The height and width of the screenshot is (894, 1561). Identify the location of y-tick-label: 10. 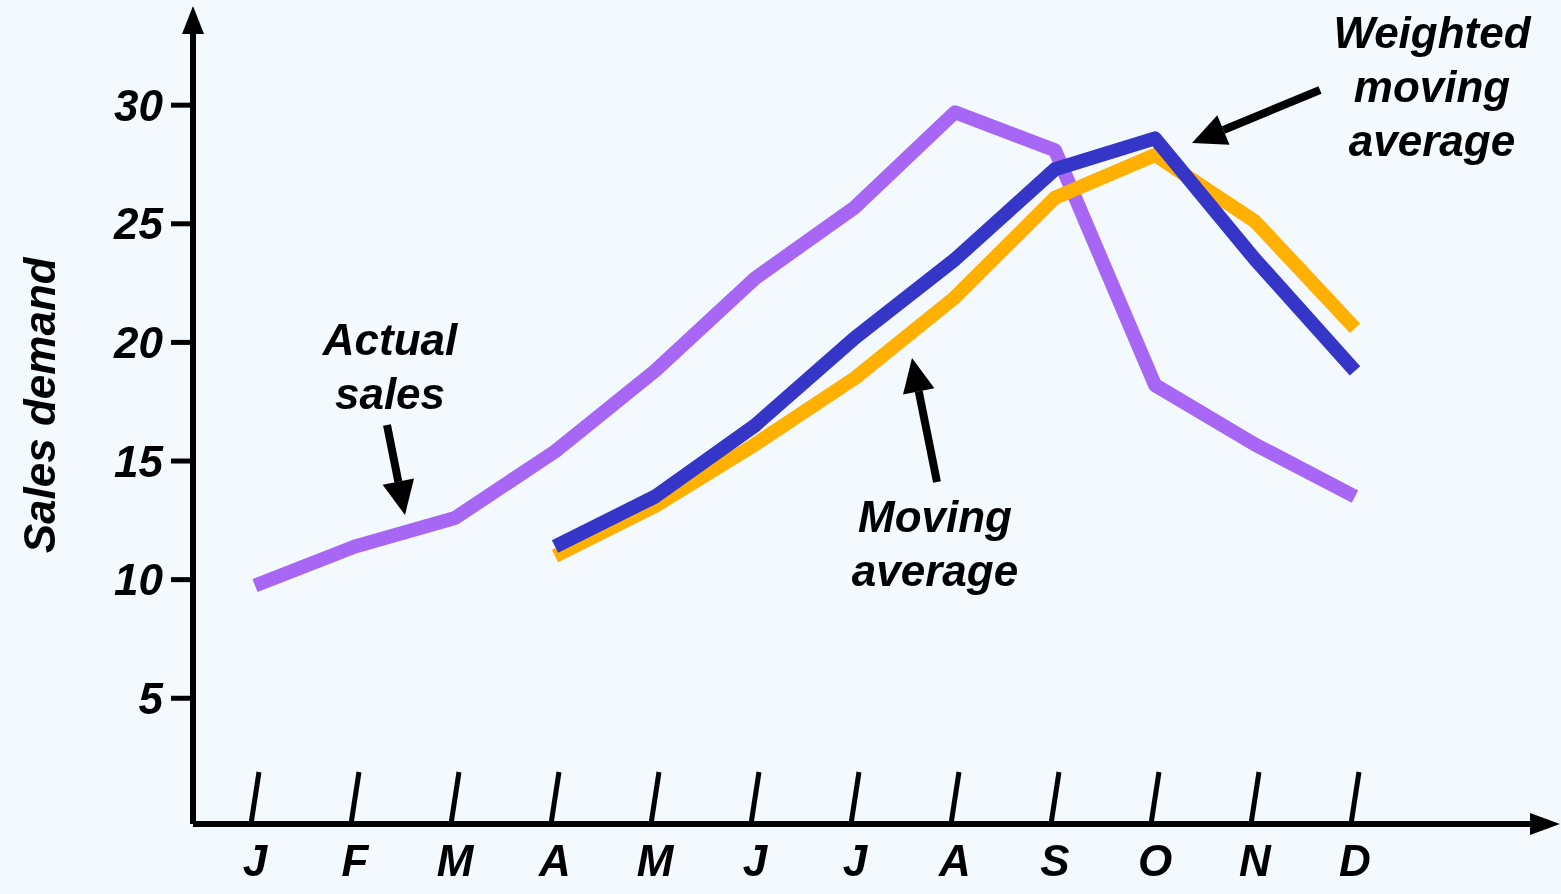
(139, 580).